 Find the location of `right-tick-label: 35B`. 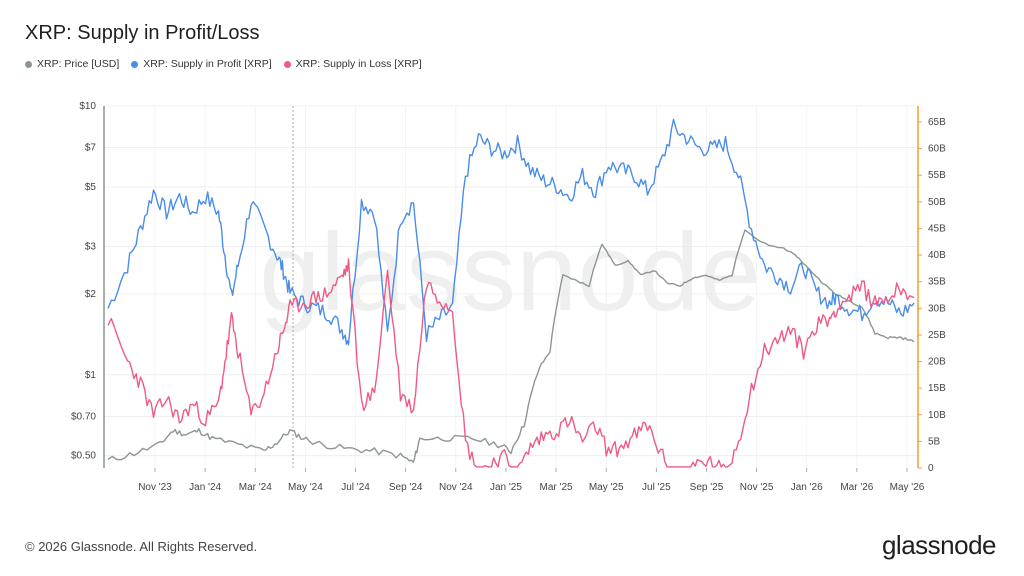

right-tick-label: 35B is located at coordinates (937, 282).